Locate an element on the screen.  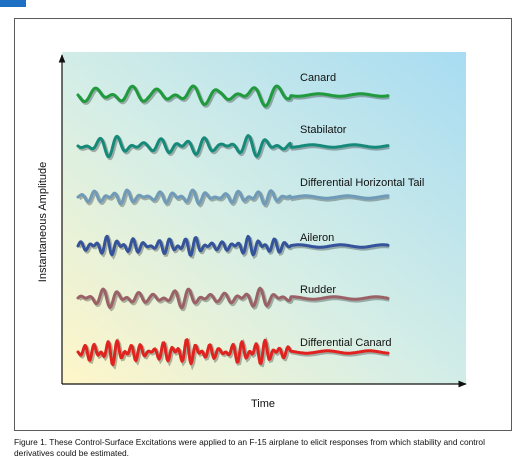
series-label-3: Aileron is located at coordinates (317, 238).